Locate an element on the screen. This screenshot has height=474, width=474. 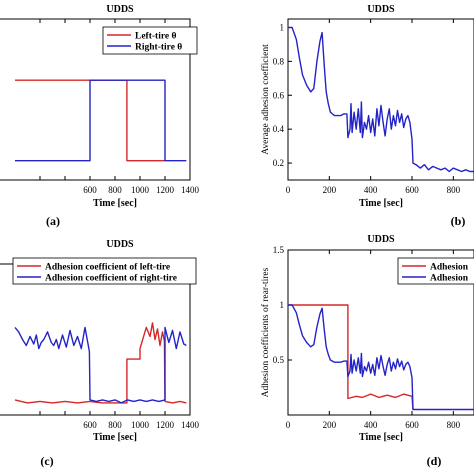
legend-entry: Right-tire θ is located at coordinates (158, 48).